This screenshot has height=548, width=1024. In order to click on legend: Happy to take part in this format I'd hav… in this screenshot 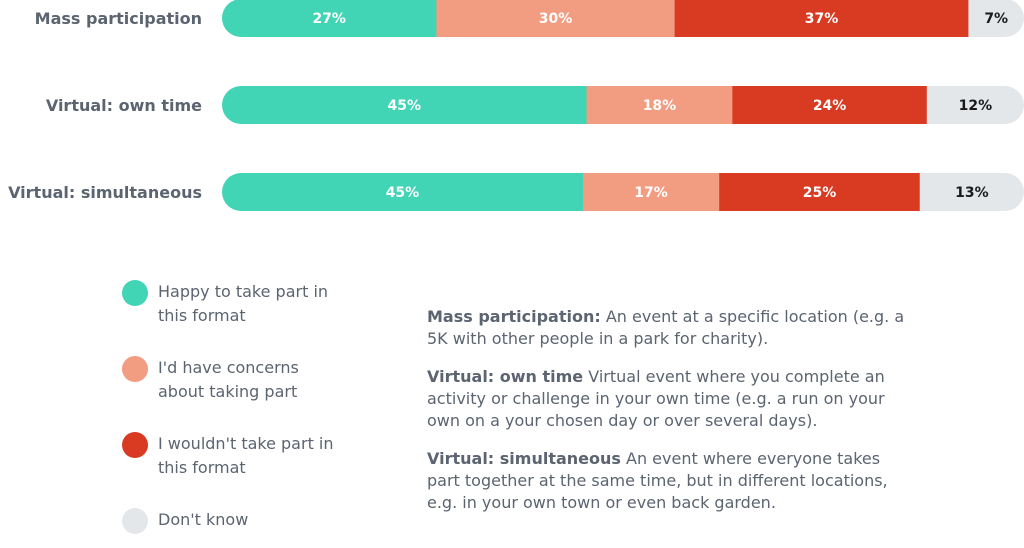, I will do `click(257, 414)`.